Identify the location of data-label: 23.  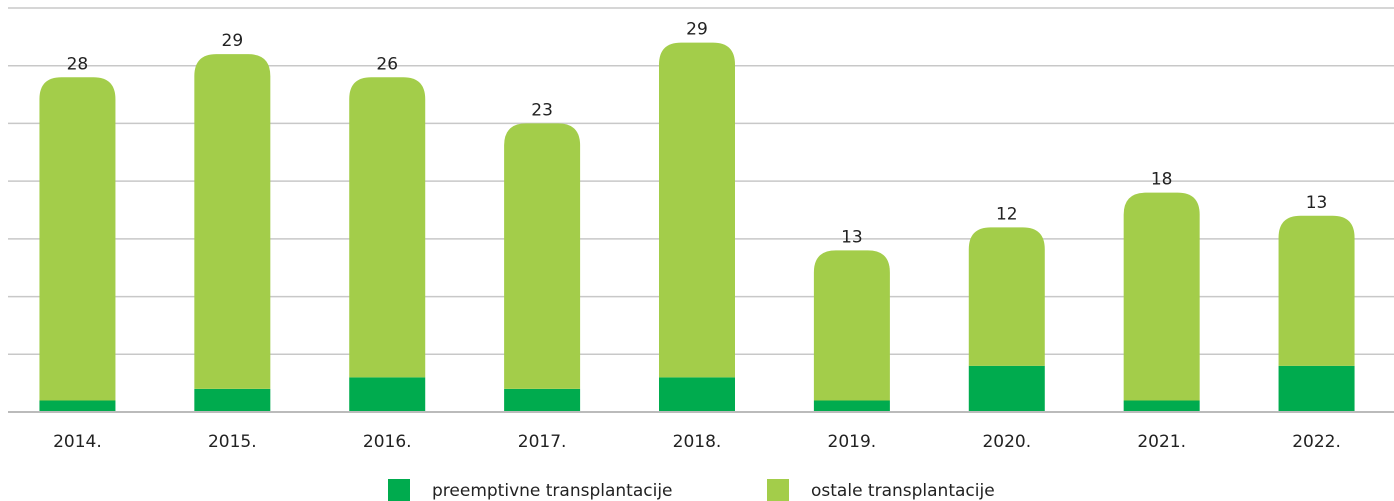
(542, 110).